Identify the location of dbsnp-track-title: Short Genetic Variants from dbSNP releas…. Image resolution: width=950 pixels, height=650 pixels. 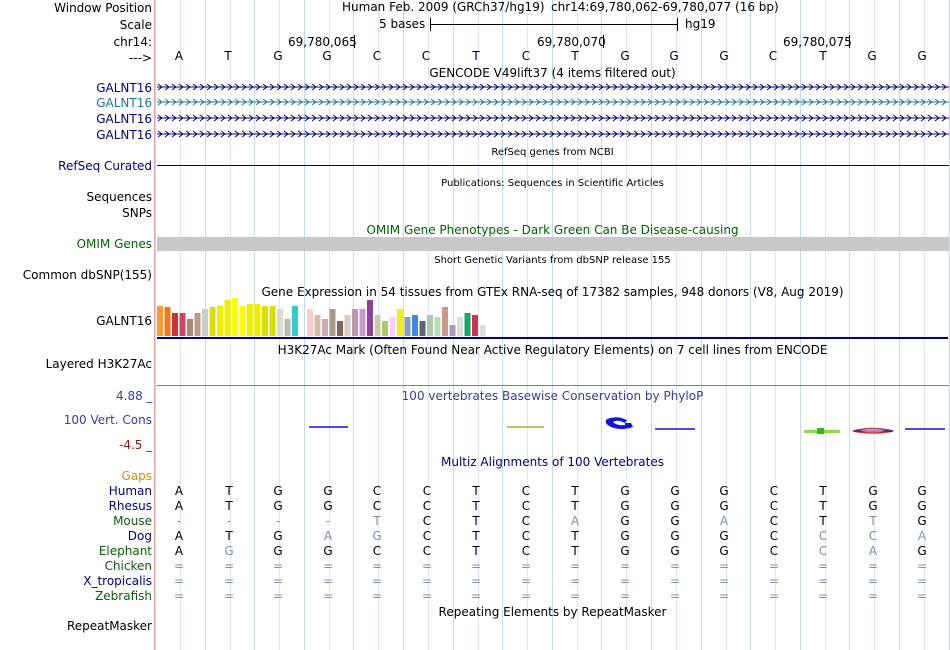
(552, 260).